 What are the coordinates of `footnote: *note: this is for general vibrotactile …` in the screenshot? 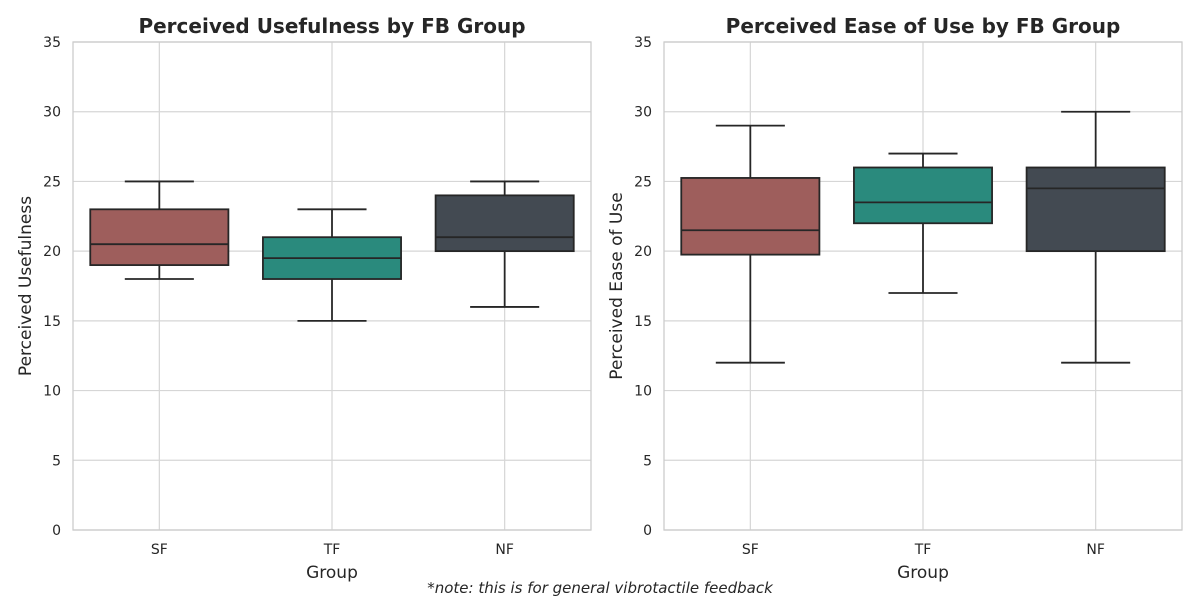 It's located at (600, 588).